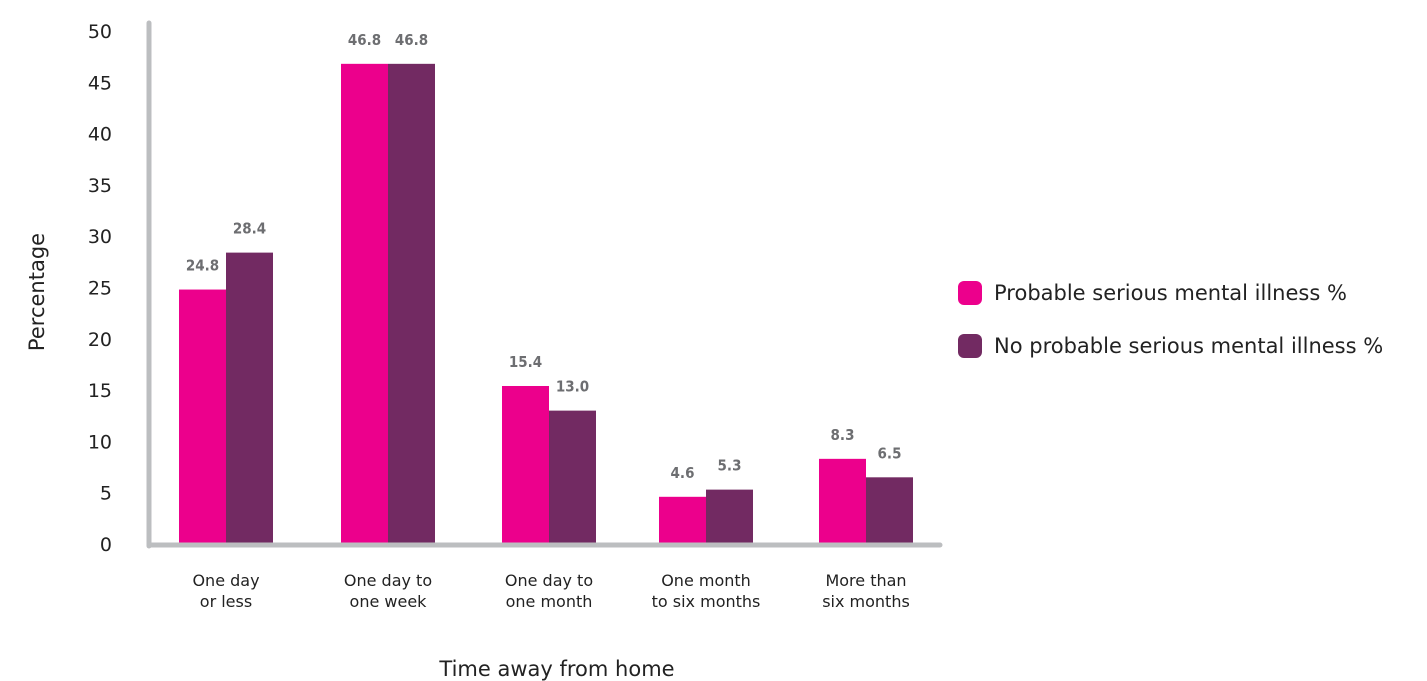 This screenshot has height=681, width=1427. Describe the element at coordinates (226, 601) in the screenshot. I see `x-tick-label: or less` at that location.